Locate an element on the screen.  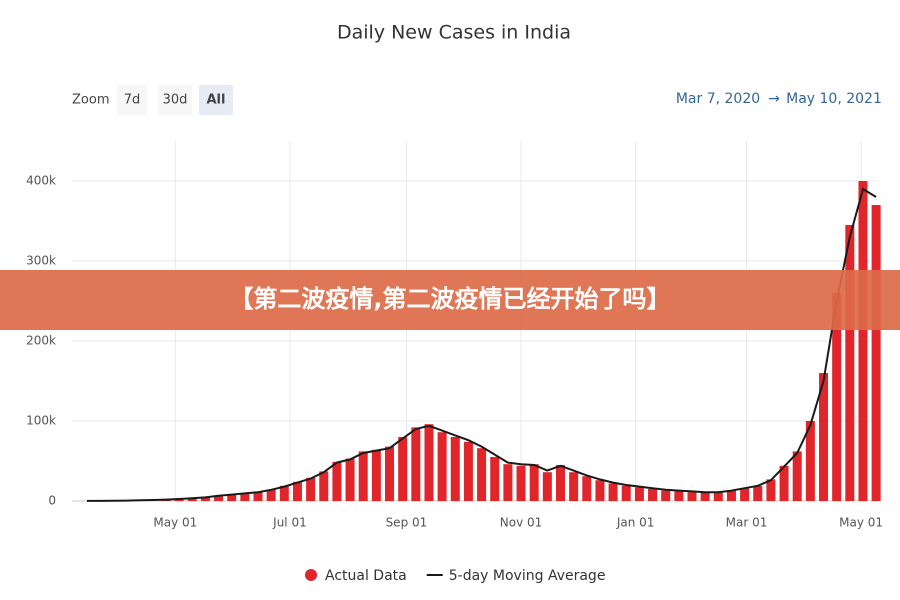
legend: Actual Data 5-day Moving Average is located at coordinates (455, 576).